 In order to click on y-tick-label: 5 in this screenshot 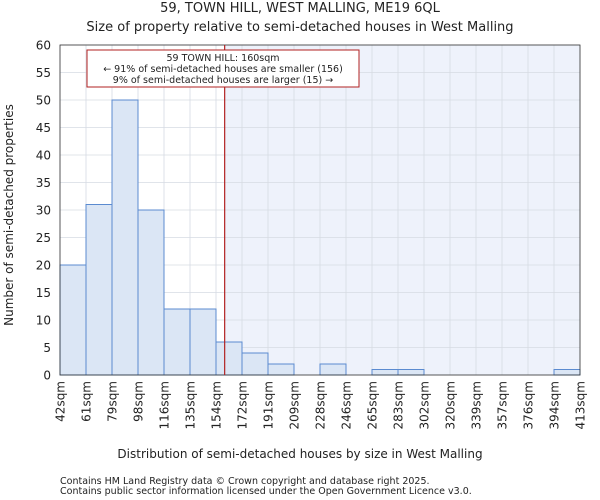, I will do `click(47, 348)`.